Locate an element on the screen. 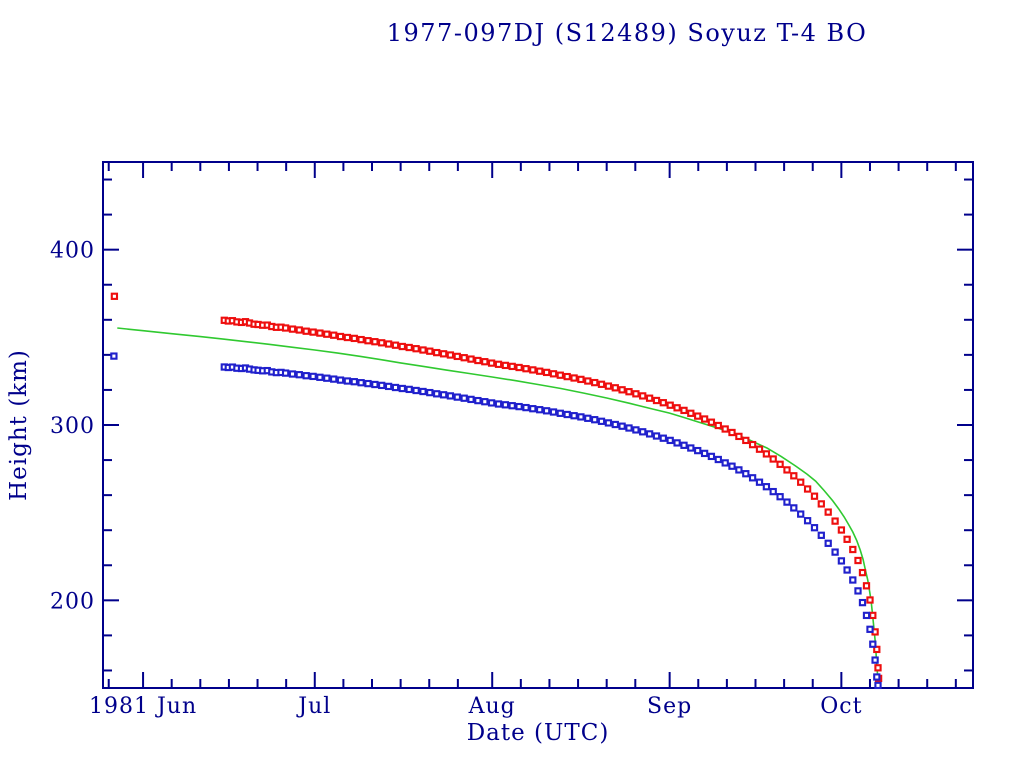 This screenshot has height=768, width=1024. y-tick-label: 400 is located at coordinates (72, 251).